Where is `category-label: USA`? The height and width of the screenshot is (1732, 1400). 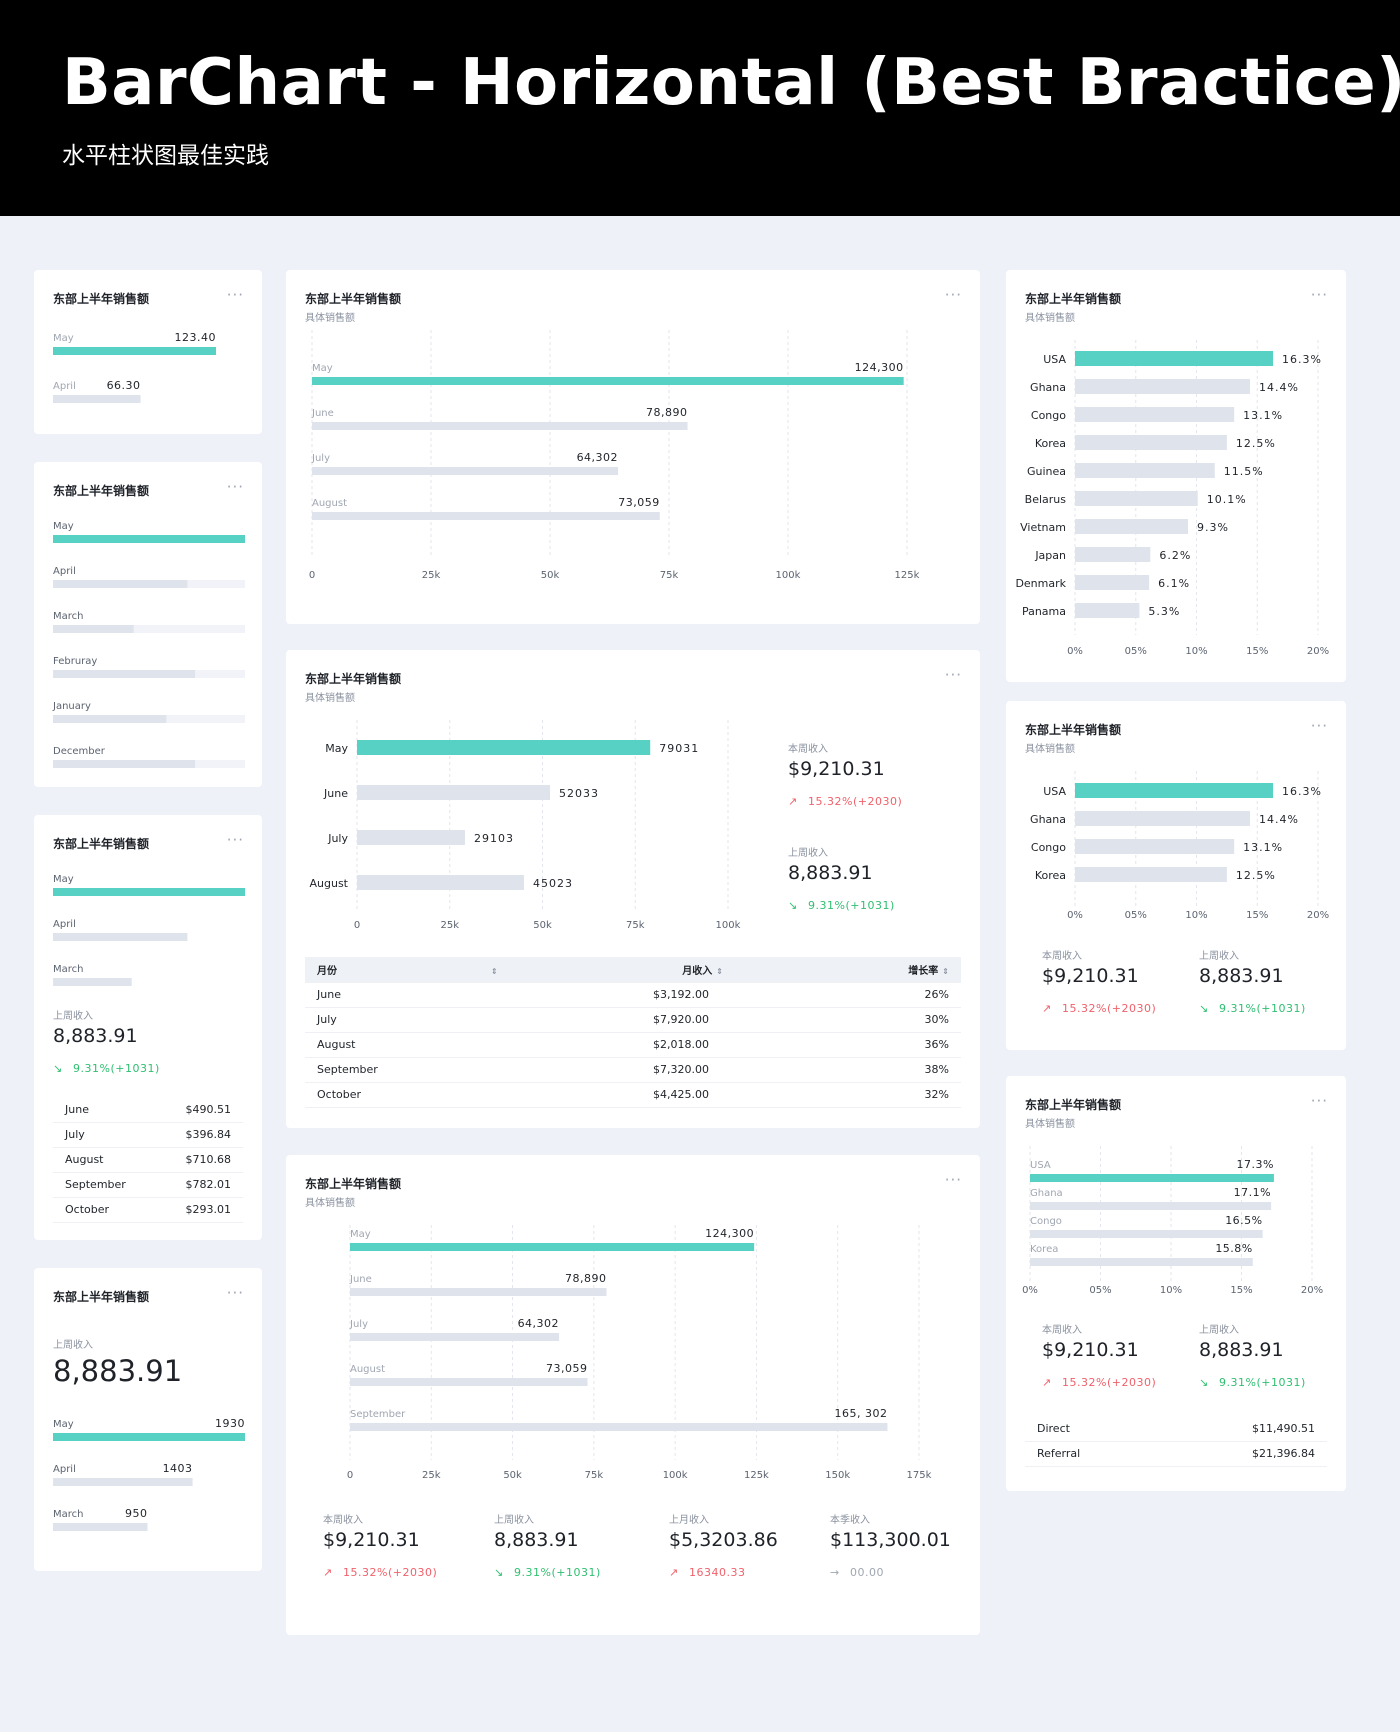 category-label: USA is located at coordinates (1040, 1165).